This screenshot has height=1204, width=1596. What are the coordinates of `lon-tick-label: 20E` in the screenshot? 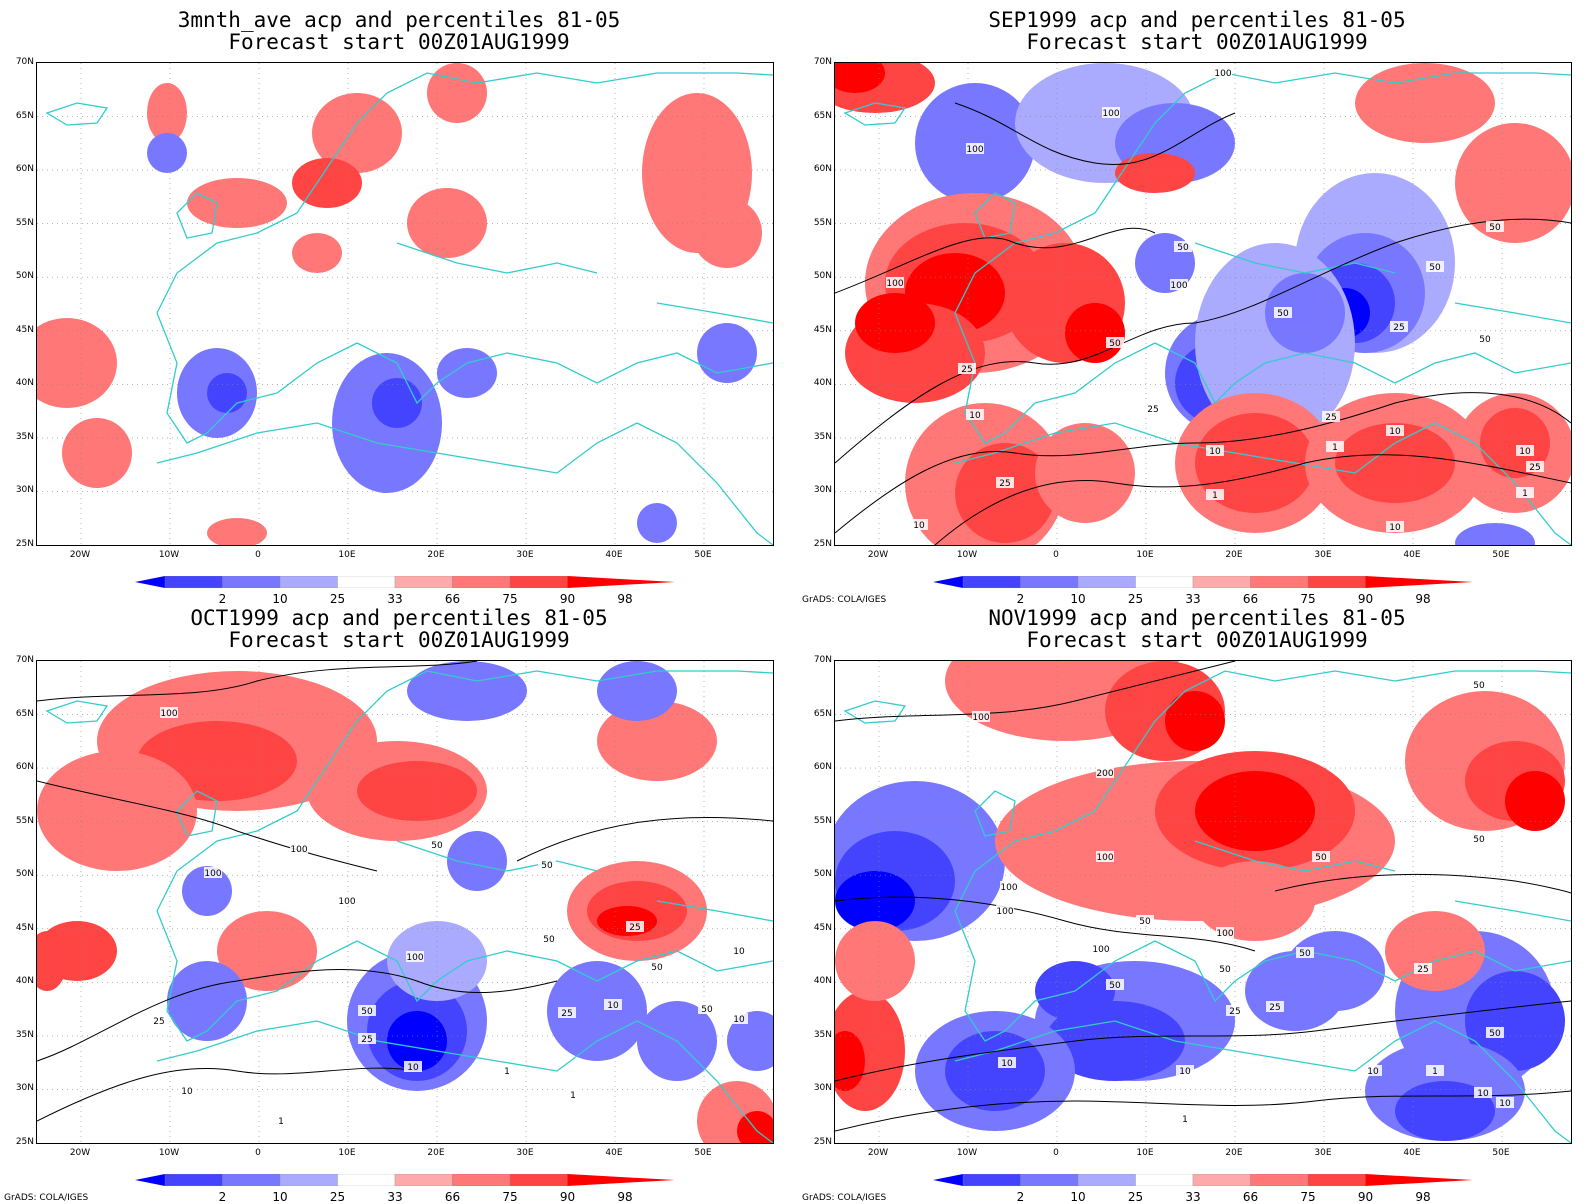 It's located at (1234, 555).